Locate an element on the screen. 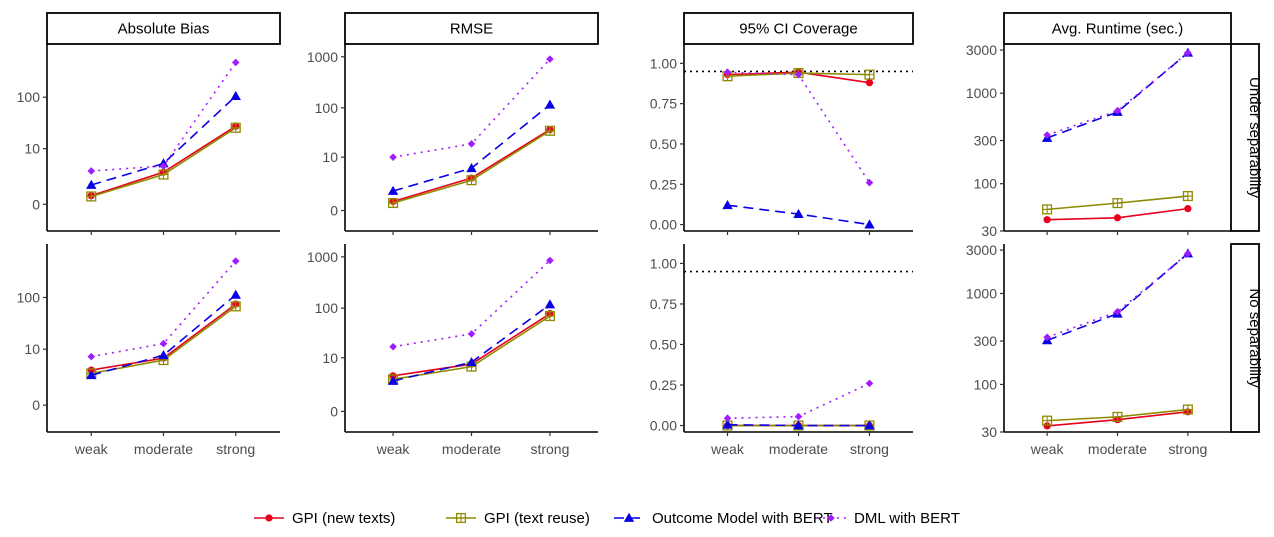  panel-no-separability-avg-runtime-sec-y-tick-label: 100 is located at coordinates (986, 384).